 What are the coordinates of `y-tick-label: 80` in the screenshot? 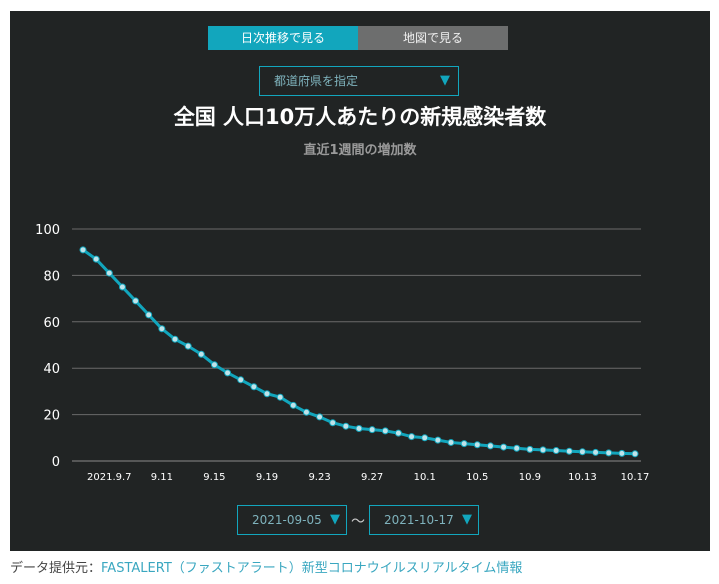 It's located at (51, 276).